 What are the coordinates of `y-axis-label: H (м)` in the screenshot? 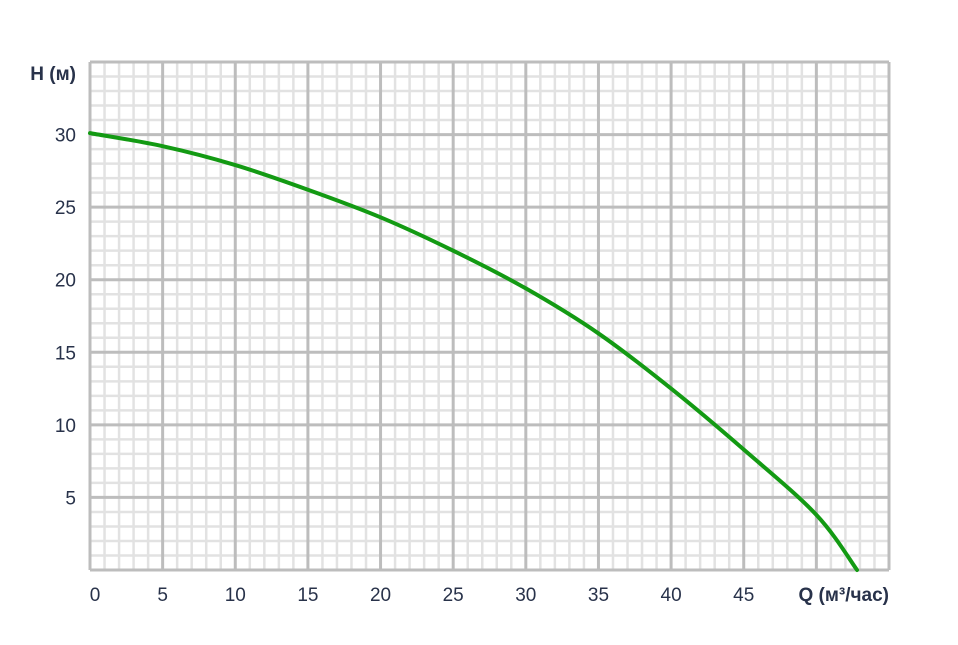 It's located at (53, 74).